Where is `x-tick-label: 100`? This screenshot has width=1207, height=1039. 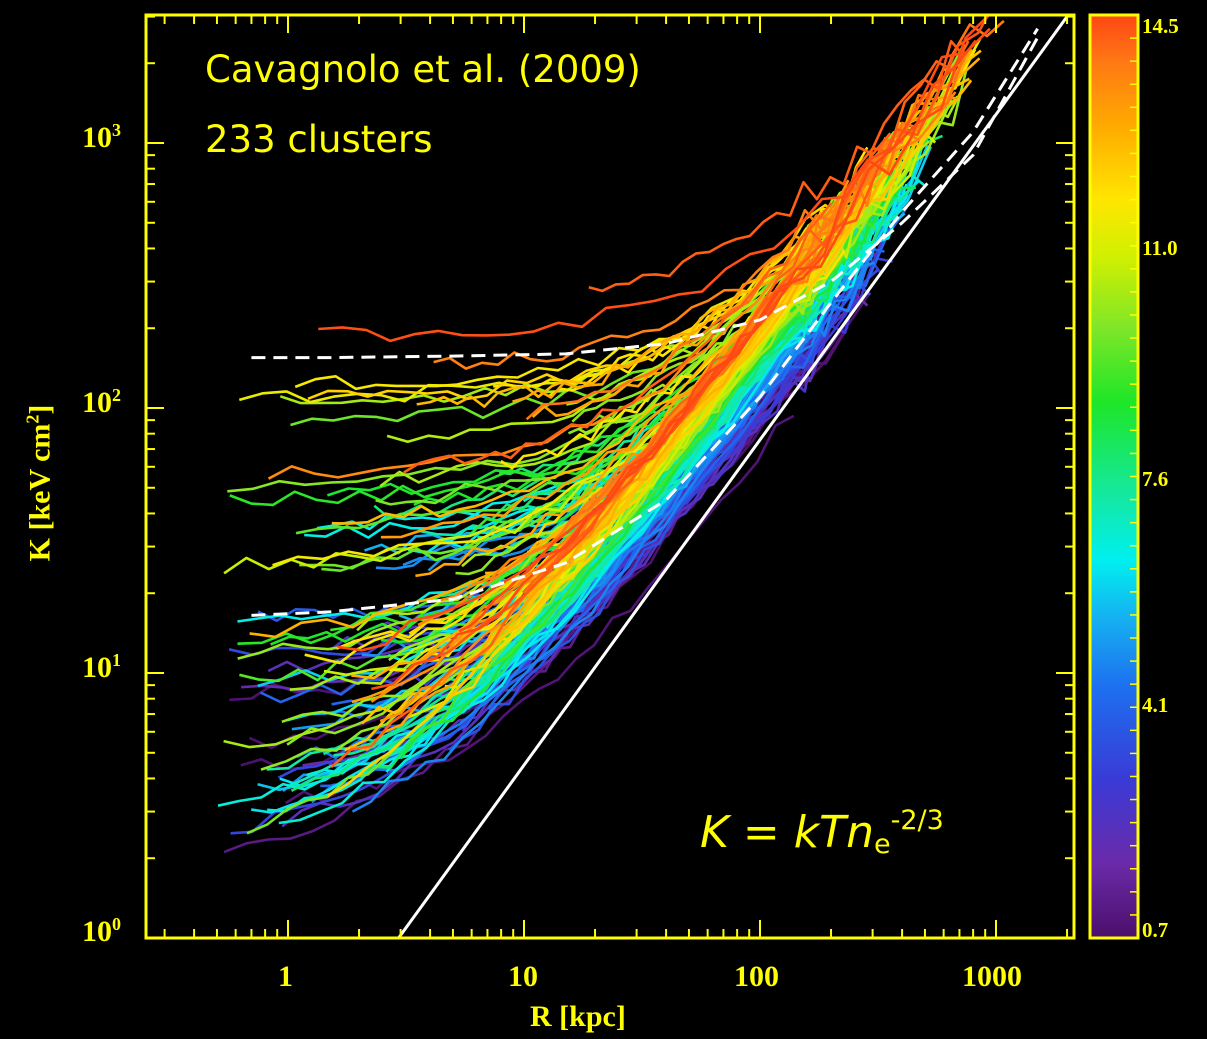 x-tick-label: 100 is located at coordinates (756, 976).